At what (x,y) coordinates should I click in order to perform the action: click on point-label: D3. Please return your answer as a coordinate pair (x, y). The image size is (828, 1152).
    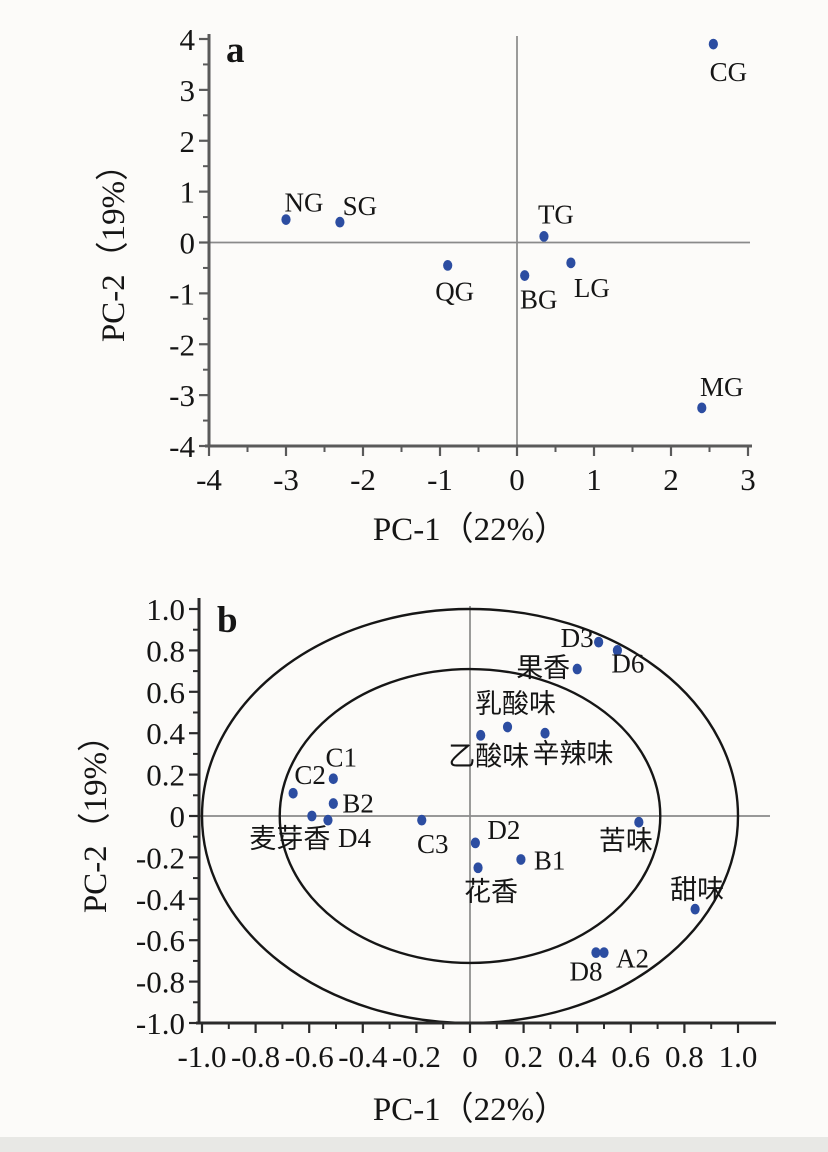
    Looking at the image, I should click on (577, 638).